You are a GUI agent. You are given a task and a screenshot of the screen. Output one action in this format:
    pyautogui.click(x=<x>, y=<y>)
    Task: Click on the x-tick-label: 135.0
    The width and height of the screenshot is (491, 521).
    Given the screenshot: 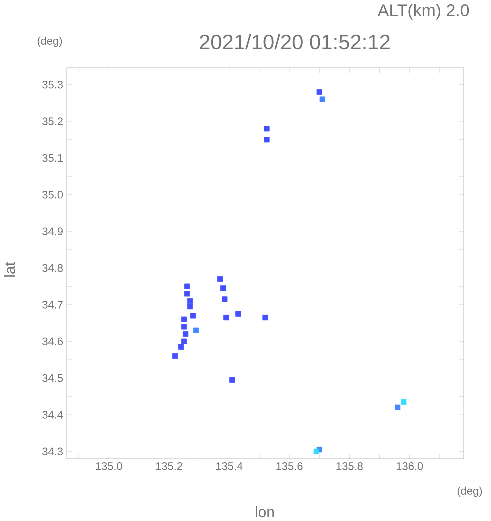 What is the action you would take?
    pyautogui.click(x=109, y=466)
    